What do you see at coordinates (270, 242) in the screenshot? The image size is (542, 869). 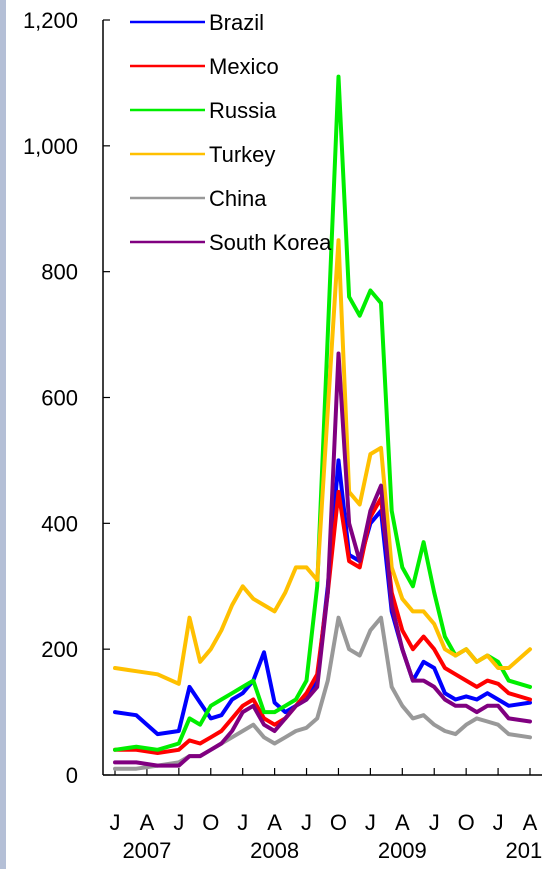 I see `legend-label-south-korea: South Korea` at bounding box center [270, 242].